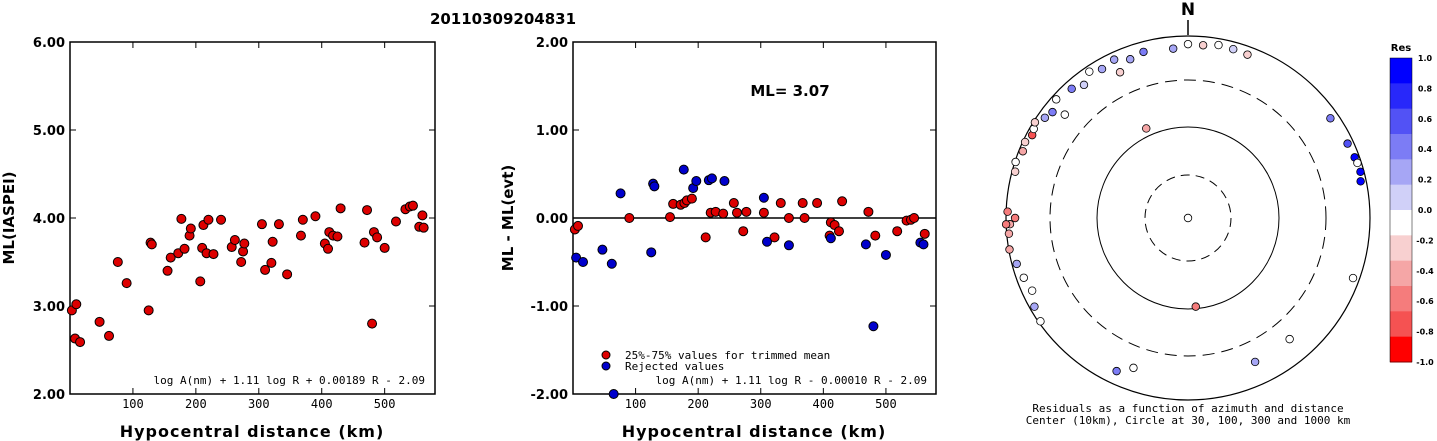 The height and width of the screenshot is (441, 1437). Describe the element at coordinates (1425, 301) in the screenshot. I see `colorbar-tick-label: -0.6` at that location.